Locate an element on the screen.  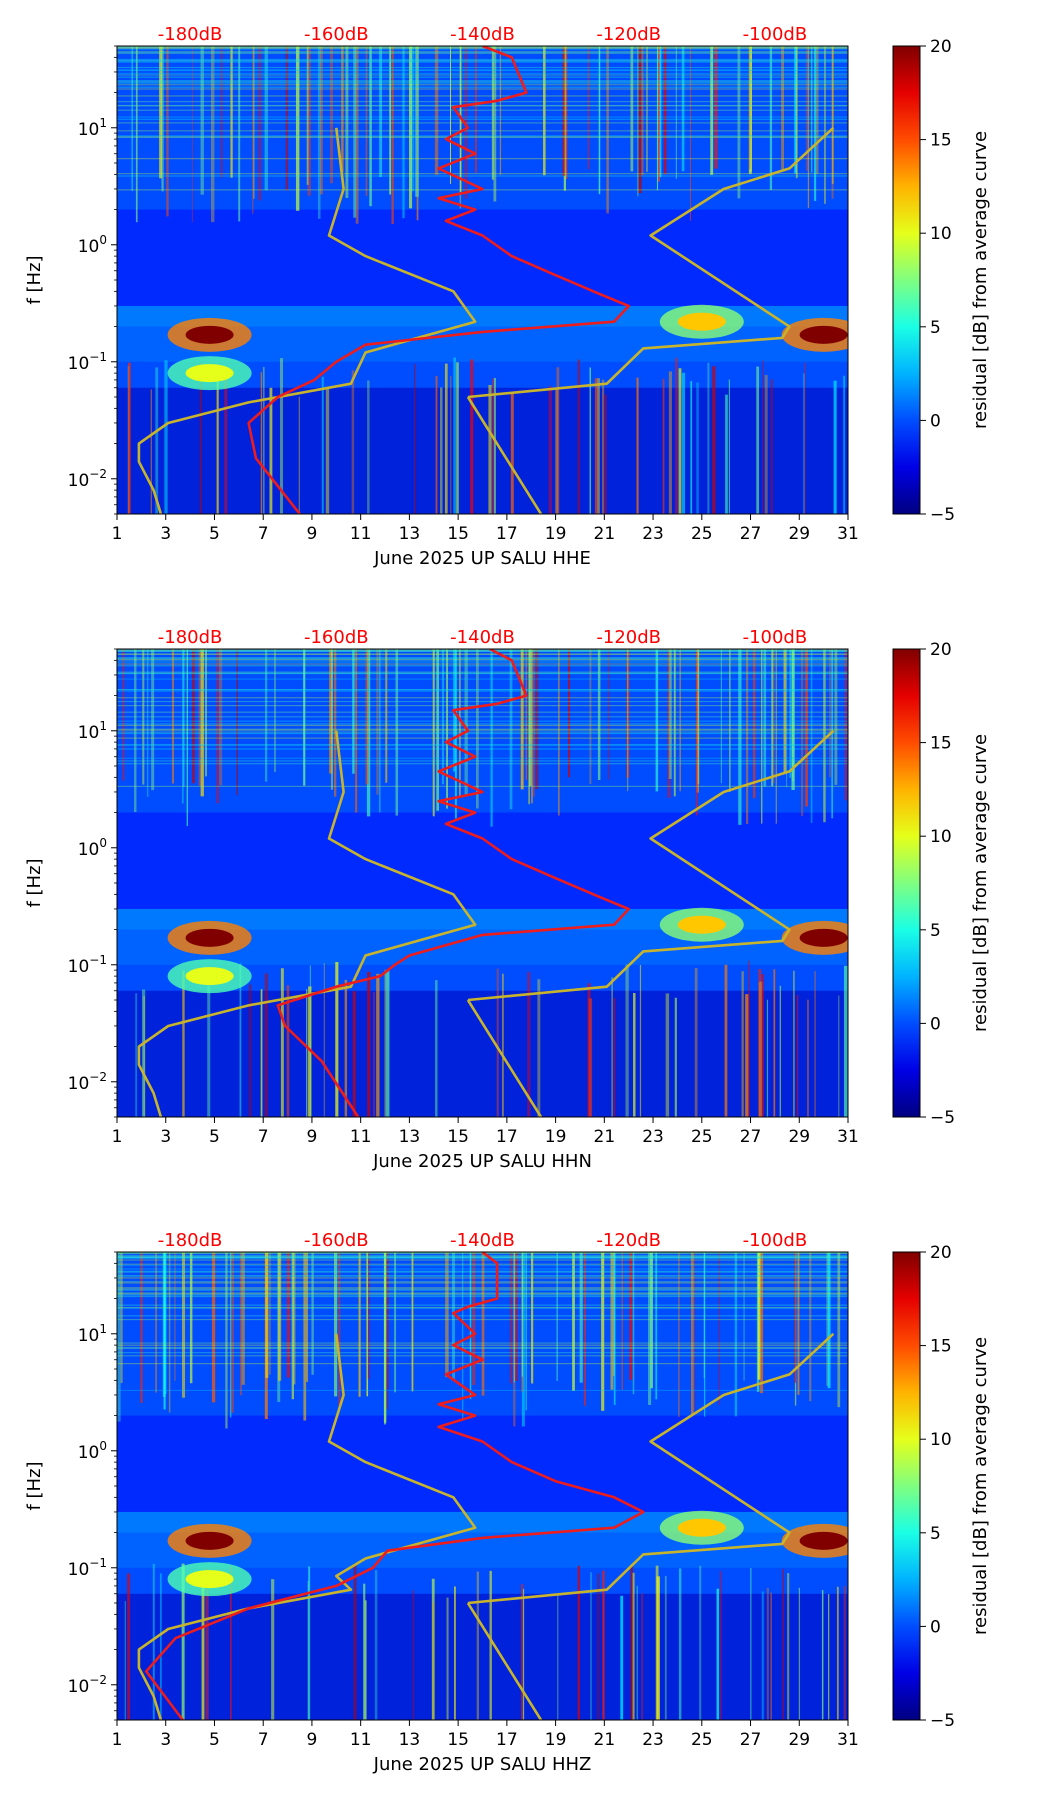
y-tick-label: 10¹ is located at coordinates (92, 128).